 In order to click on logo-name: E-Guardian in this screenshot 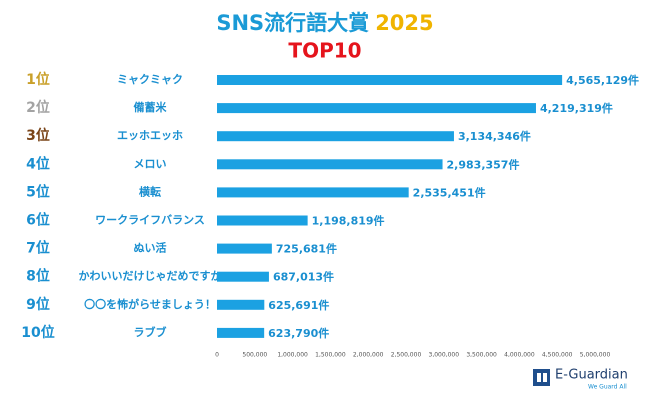, I will do `click(591, 375)`.